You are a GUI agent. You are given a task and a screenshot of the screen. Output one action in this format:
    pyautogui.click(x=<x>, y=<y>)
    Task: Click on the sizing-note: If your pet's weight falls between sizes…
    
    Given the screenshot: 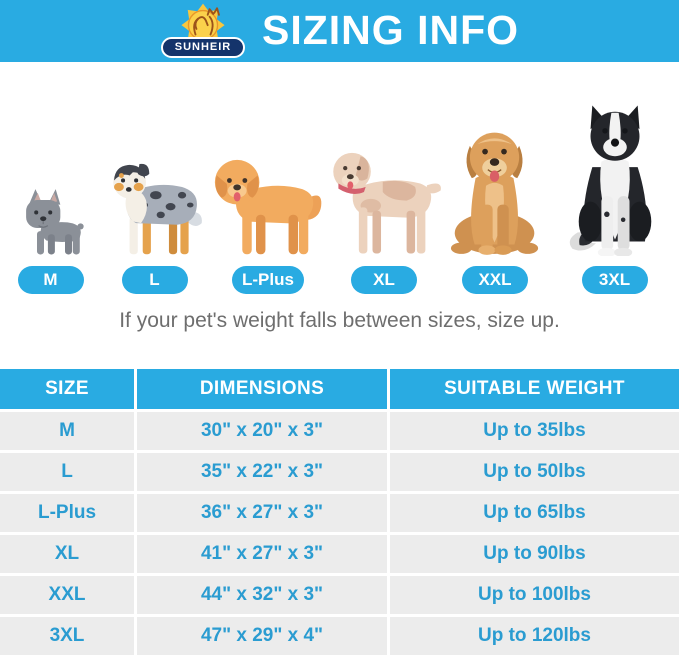 What is the action you would take?
    pyautogui.click(x=339, y=320)
    